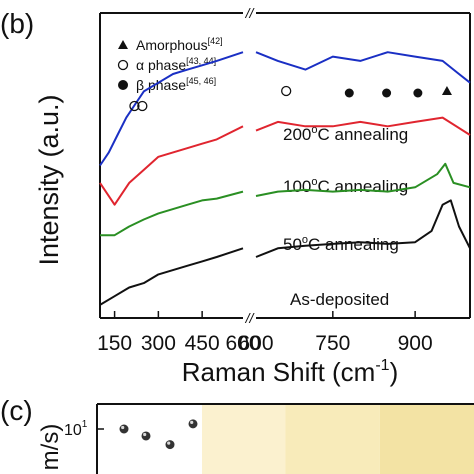 The height and width of the screenshot is (474, 474). What do you see at coordinates (382, 365) in the screenshot?
I see `x-axis-label-sup: -1` at bounding box center [382, 365].